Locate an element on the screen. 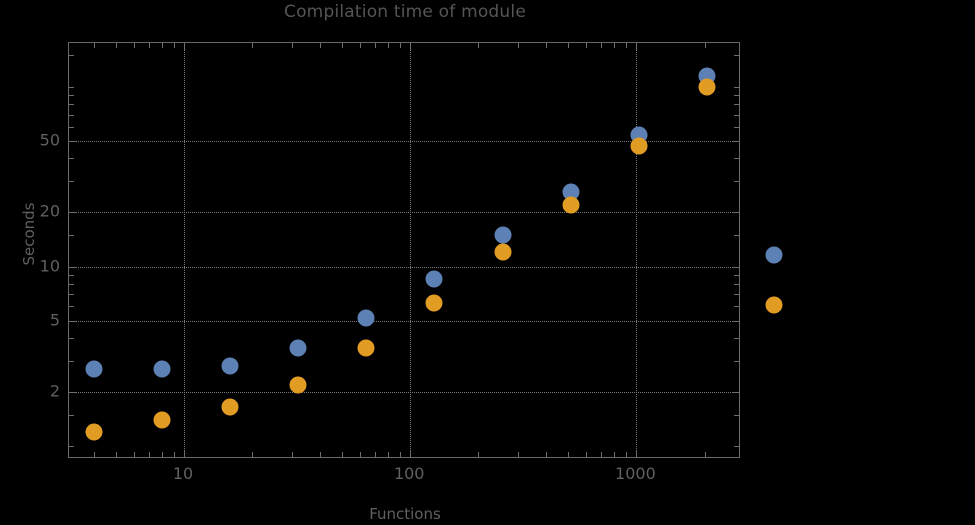 The width and height of the screenshot is (975, 525). chart-title: Compilation time of module is located at coordinates (405, 12).